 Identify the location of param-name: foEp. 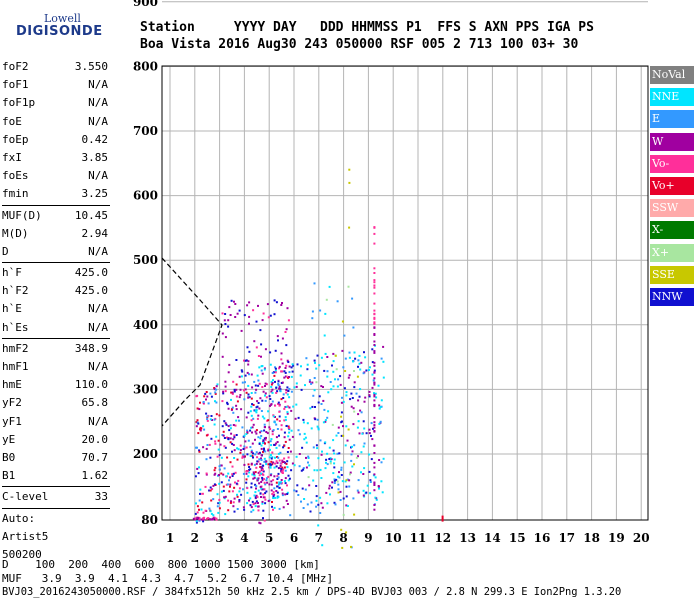
(15, 139).